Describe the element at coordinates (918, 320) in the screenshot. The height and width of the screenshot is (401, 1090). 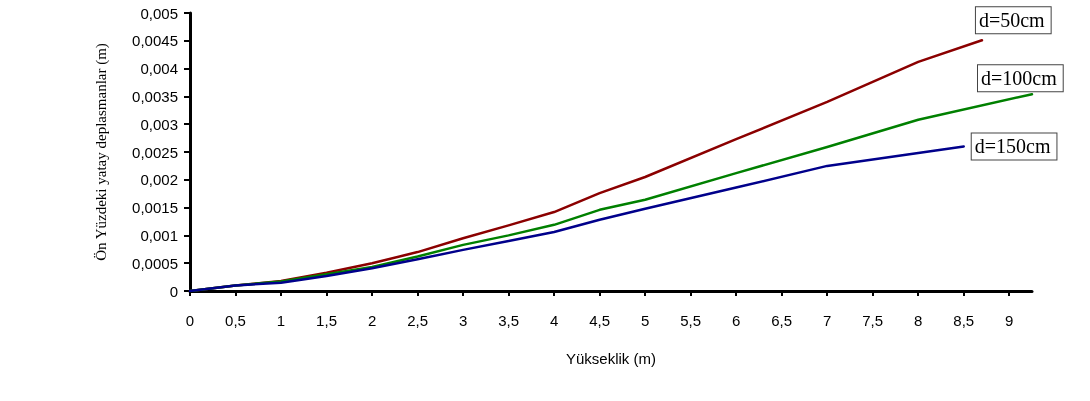
I see `x-tick-label: 8` at that location.